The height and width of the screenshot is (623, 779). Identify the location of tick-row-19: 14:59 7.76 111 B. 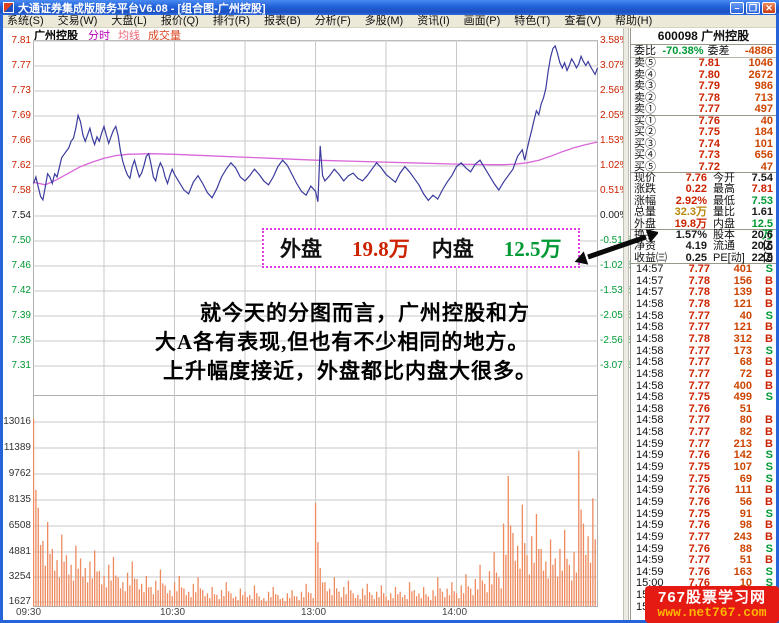
(704, 490).